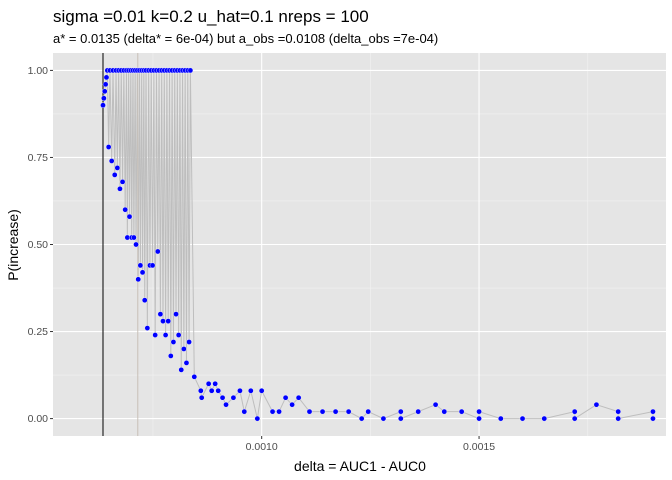 This screenshot has width=672, height=480. What do you see at coordinates (360, 466) in the screenshot?
I see `x-axis-title: delta = AUC1 - AUC0` at bounding box center [360, 466].